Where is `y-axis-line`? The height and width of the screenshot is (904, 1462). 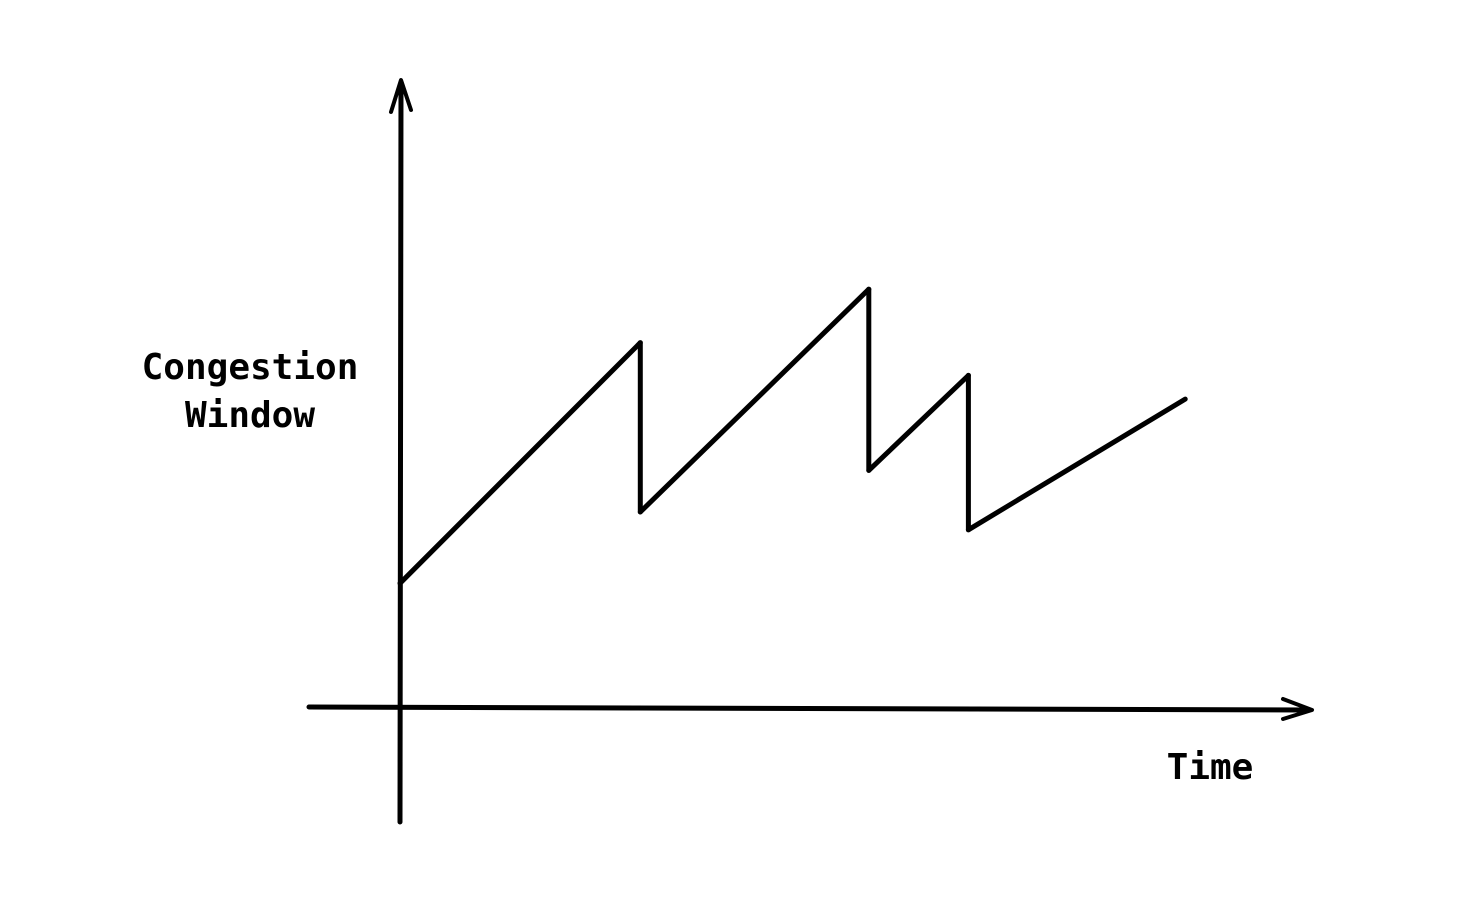 y-axis-line is located at coordinates (400, 453).